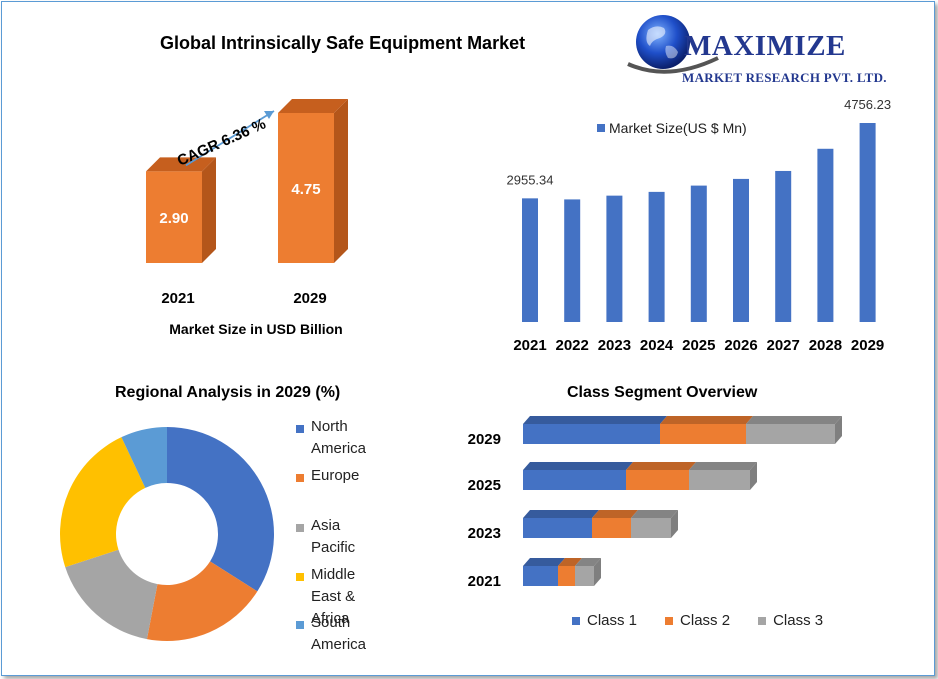  Describe the element at coordinates (220, 509) in the screenshot. I see `donut-slice-north-america` at that location.